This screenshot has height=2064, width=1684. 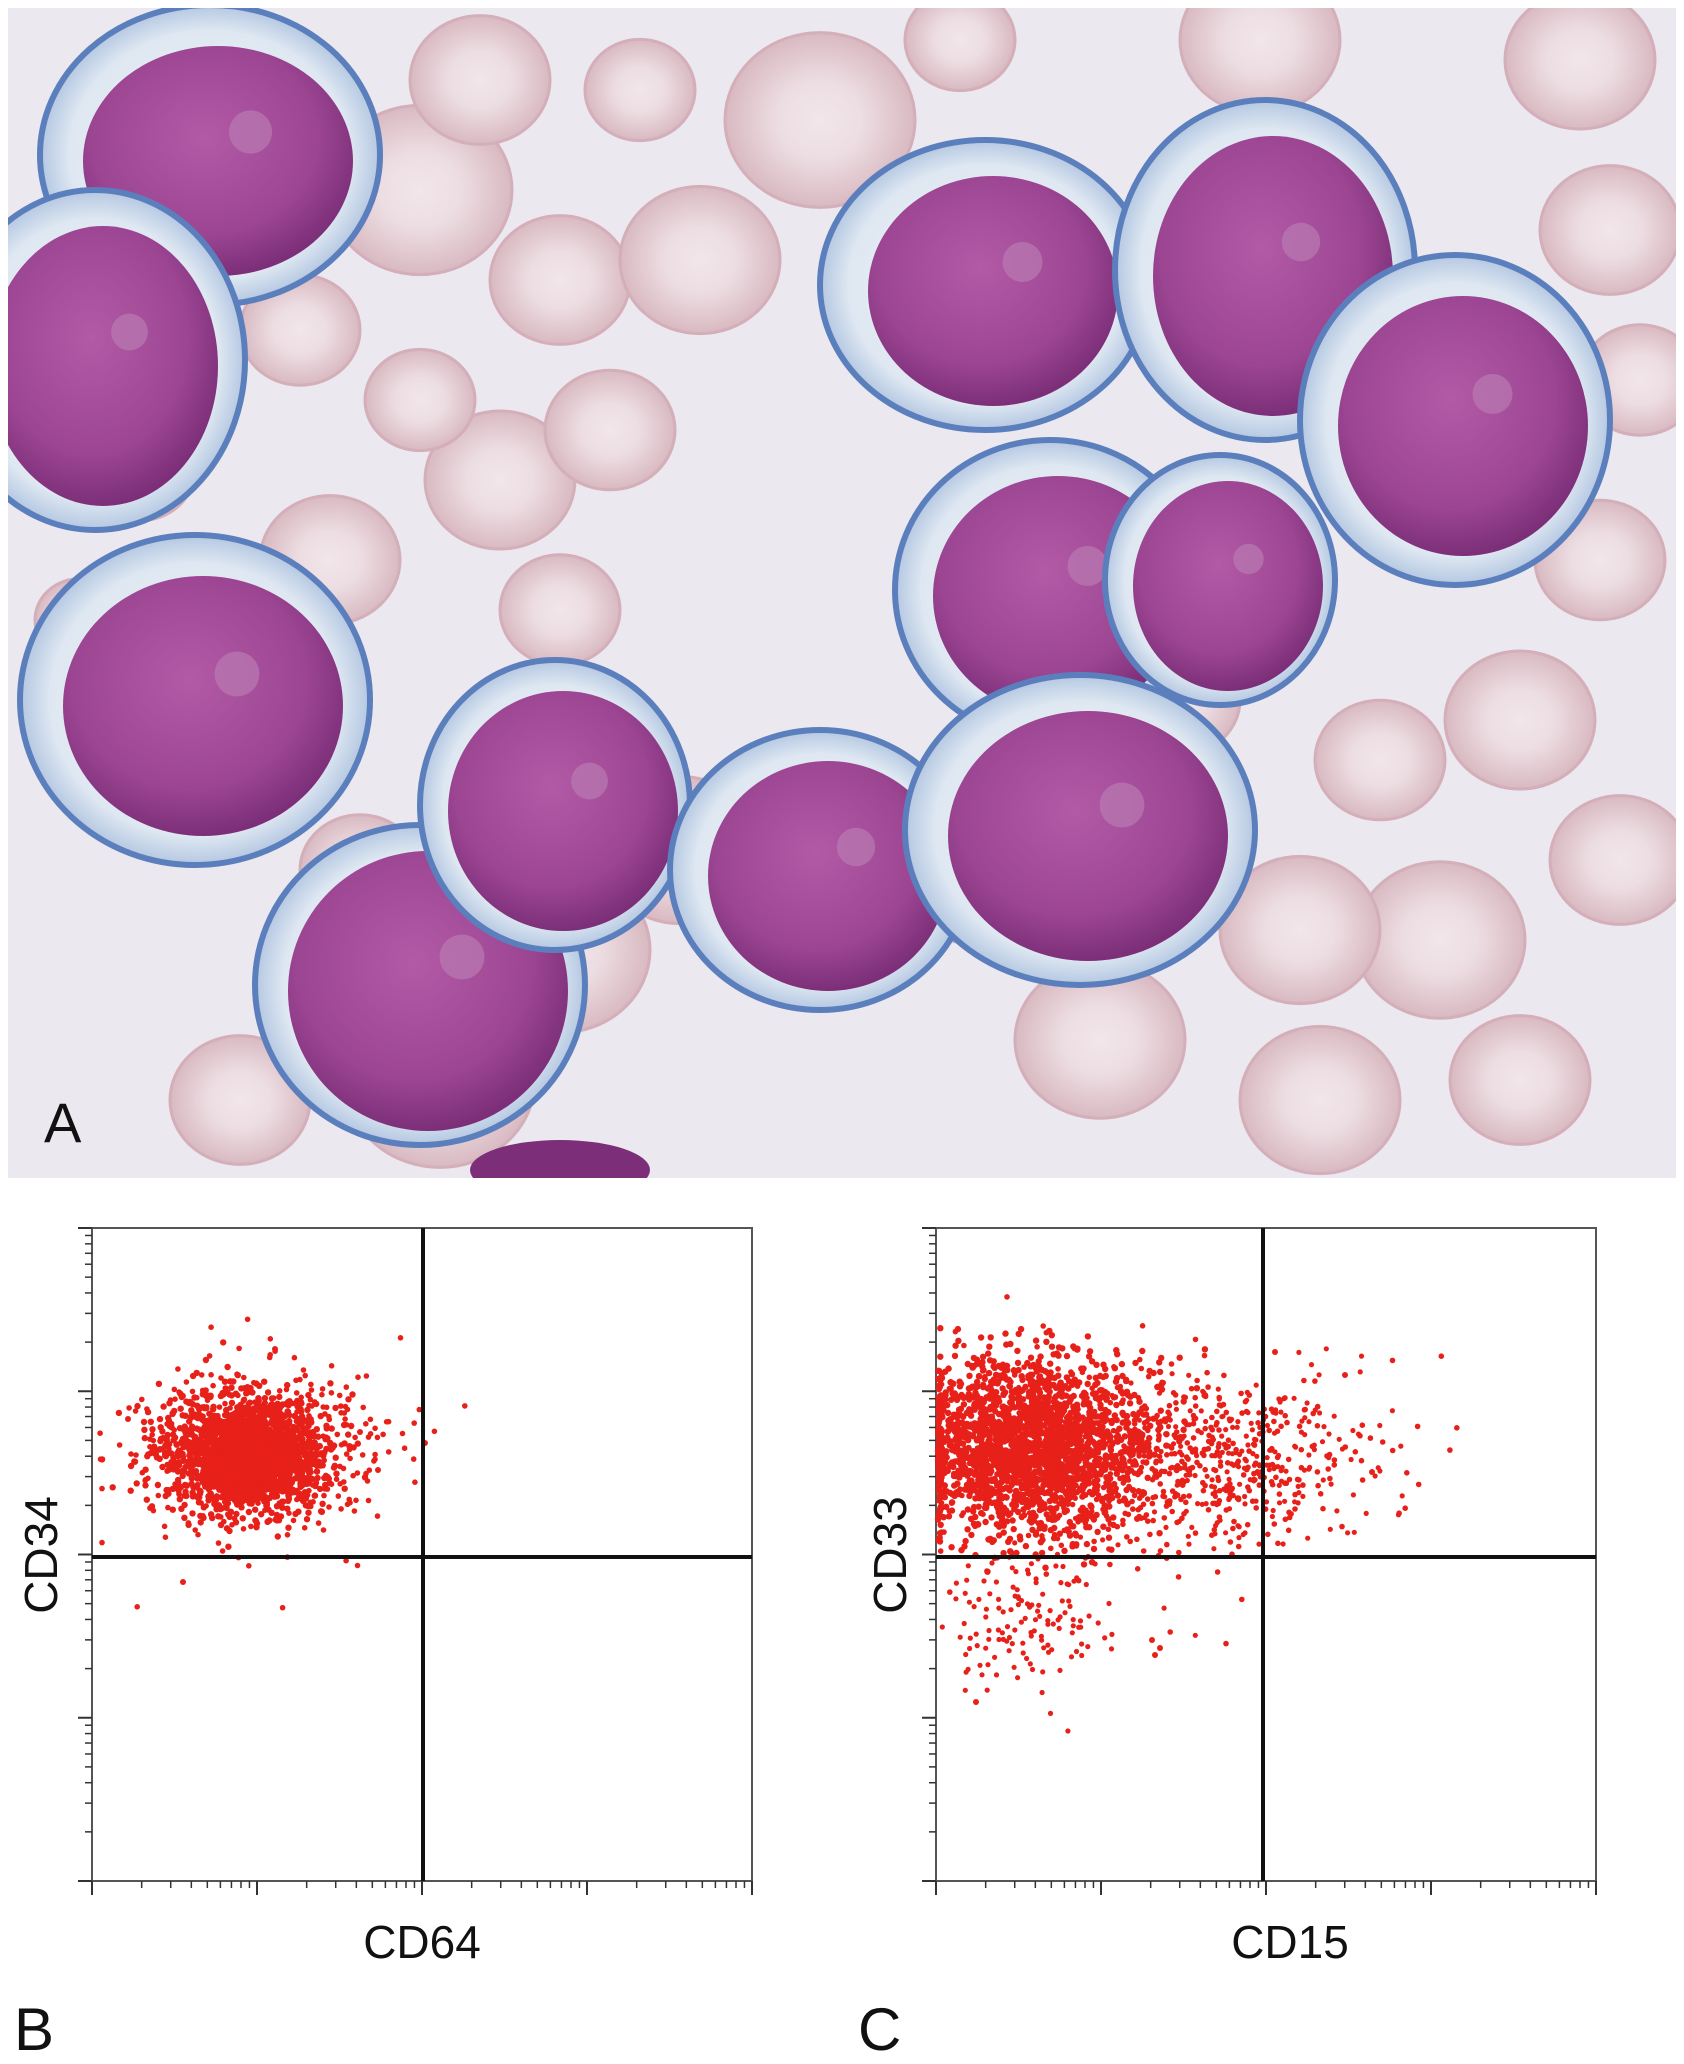 What do you see at coordinates (560, 1159) in the screenshot?
I see `blast-nucleus` at bounding box center [560, 1159].